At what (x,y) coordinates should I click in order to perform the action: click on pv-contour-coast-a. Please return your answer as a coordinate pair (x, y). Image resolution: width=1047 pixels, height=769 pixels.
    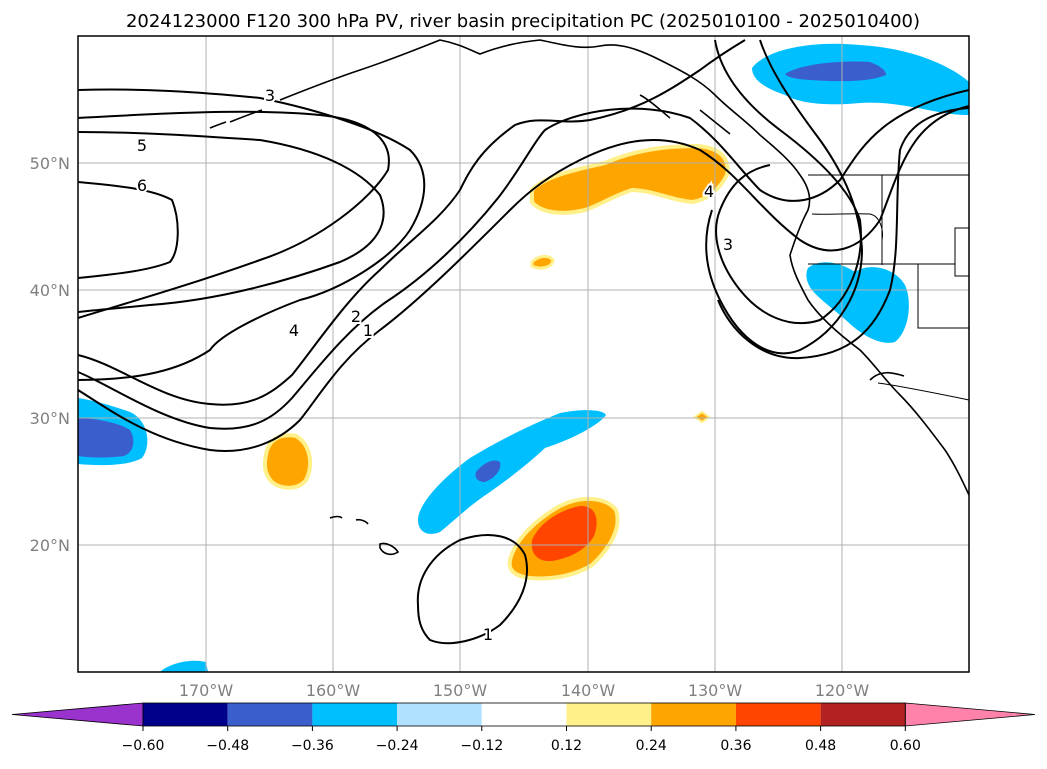
    Looking at the image, I should click on (788, 182).